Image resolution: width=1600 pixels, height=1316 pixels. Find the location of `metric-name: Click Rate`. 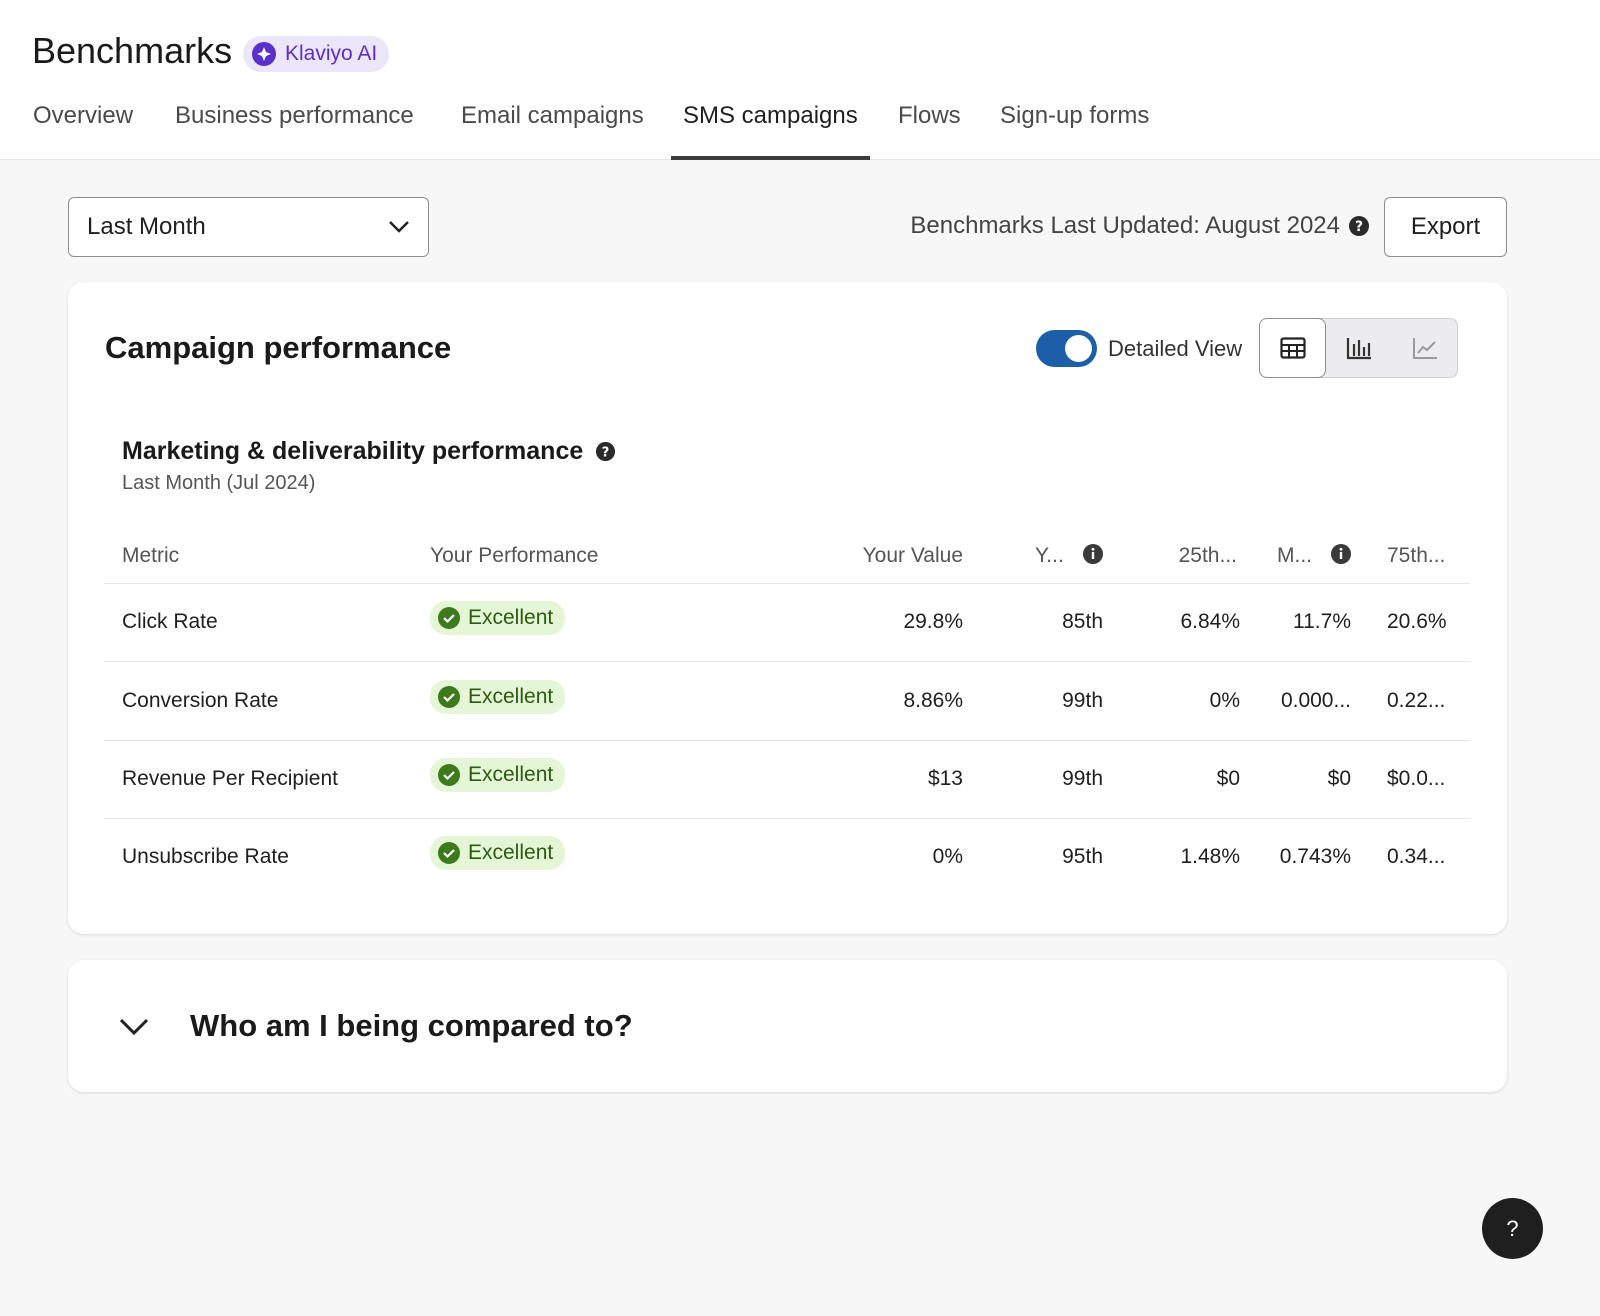

metric-name: Click Rate is located at coordinates (170, 621).